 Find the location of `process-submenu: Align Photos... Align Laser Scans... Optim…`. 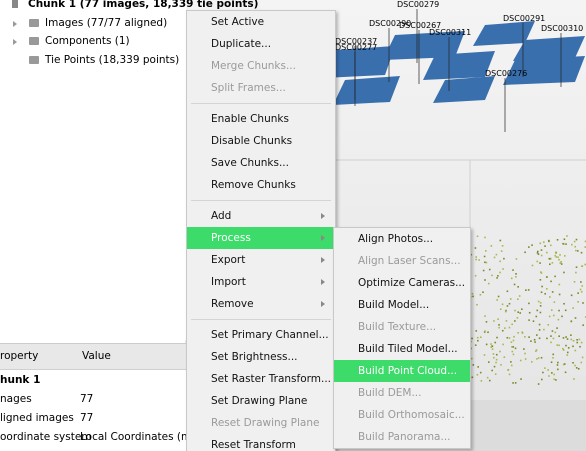

process-submenu: Align Photos... Align Laser Scans... Optim… is located at coordinates (402, 338).